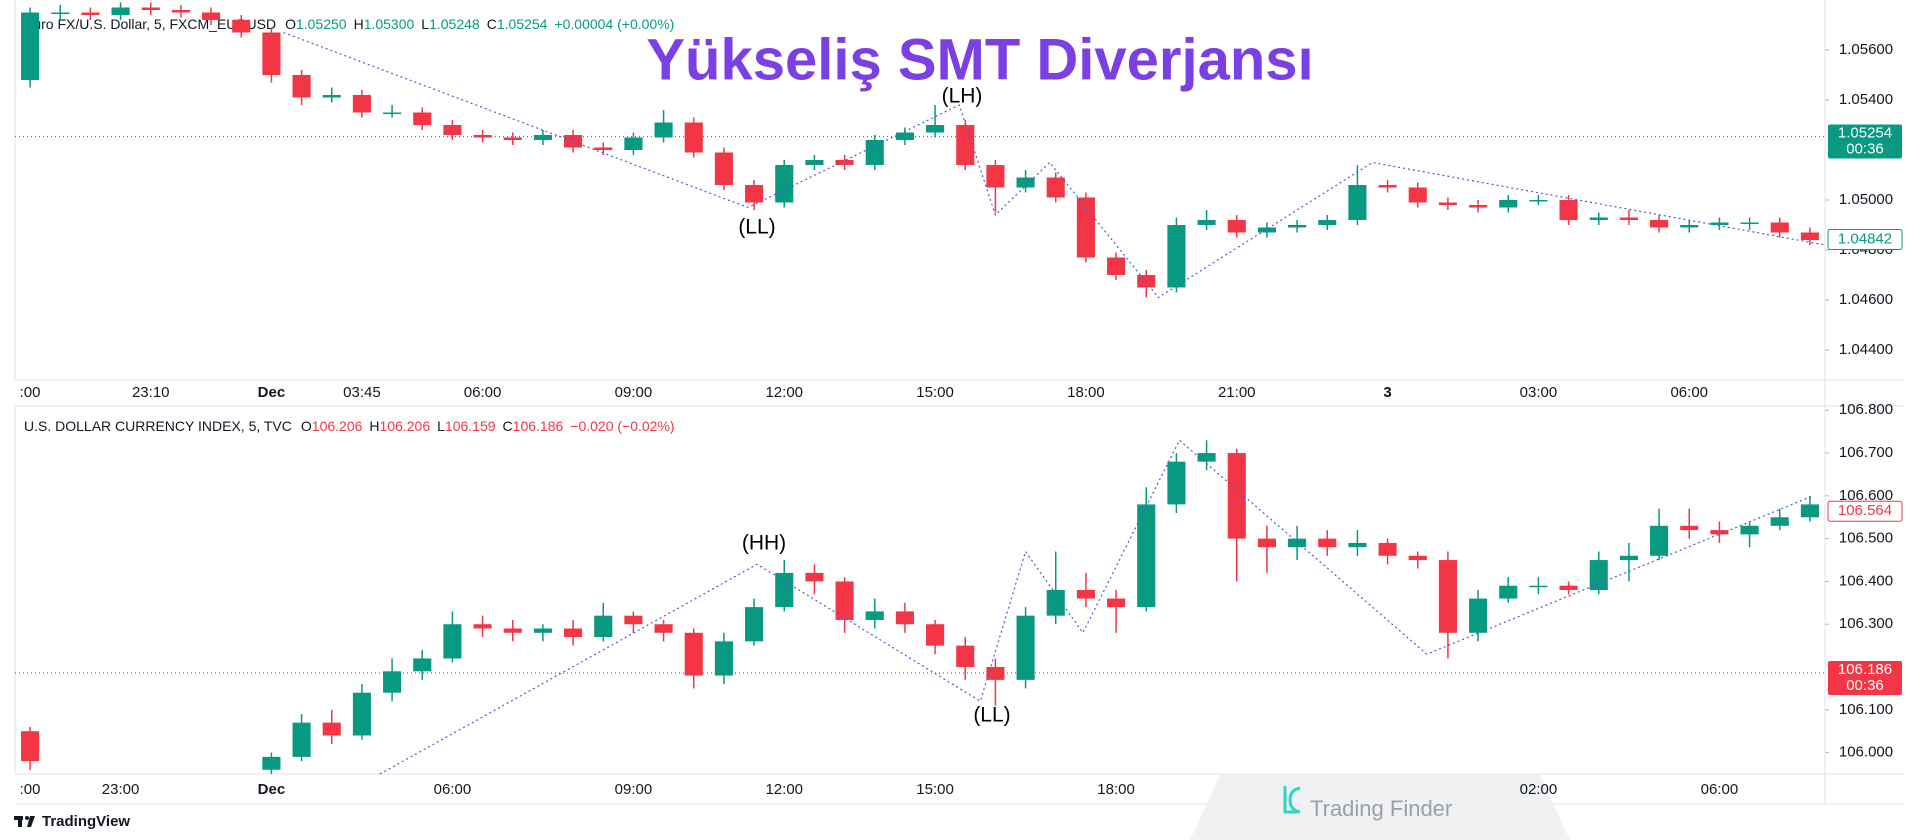  Describe the element at coordinates (1237, 392) in the screenshot. I see `x-tick-label: 21:00` at that location.